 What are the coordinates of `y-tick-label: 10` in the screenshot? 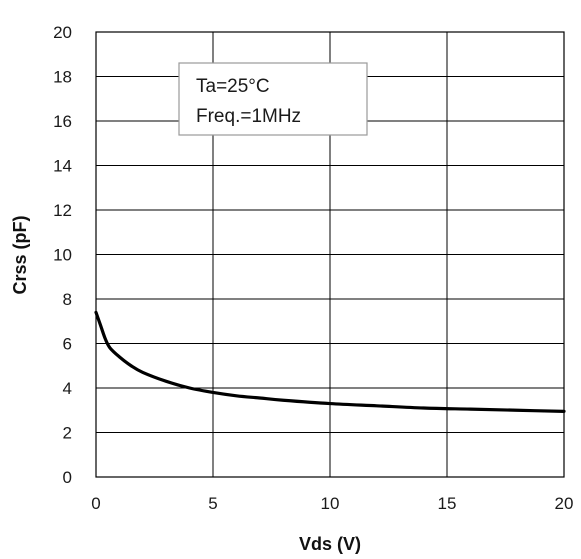 It's located at (62, 255).